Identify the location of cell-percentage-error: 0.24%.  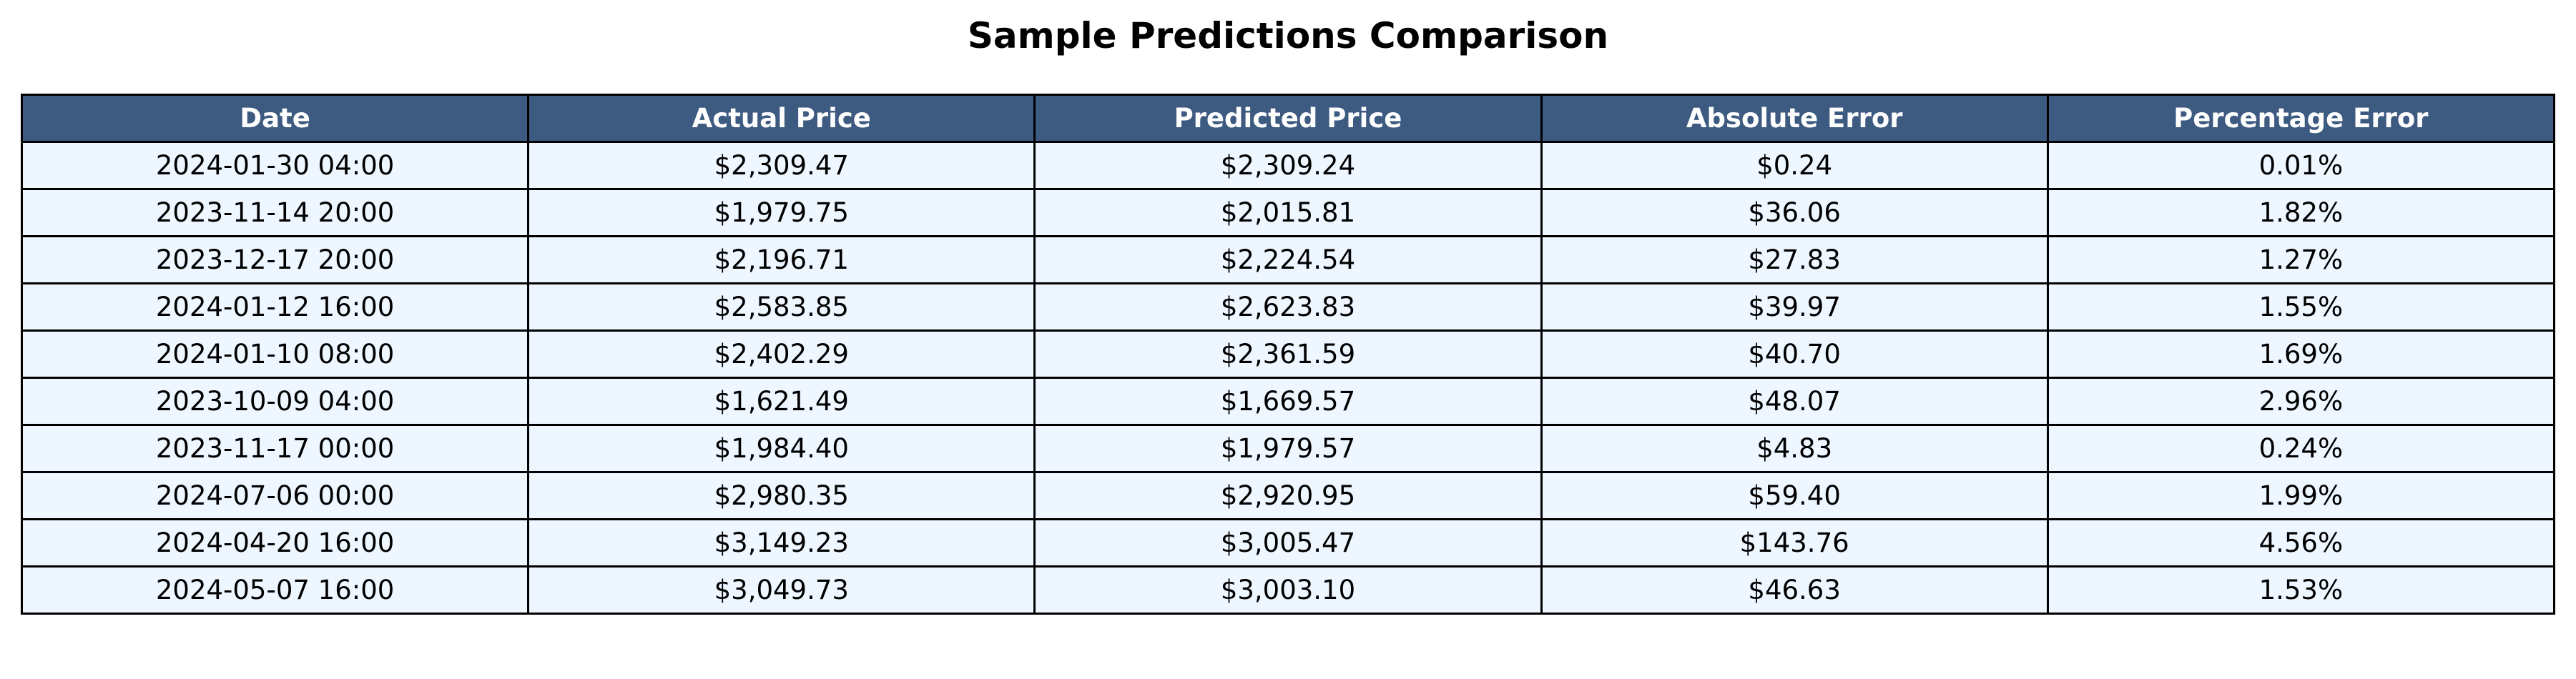
(2301, 448).